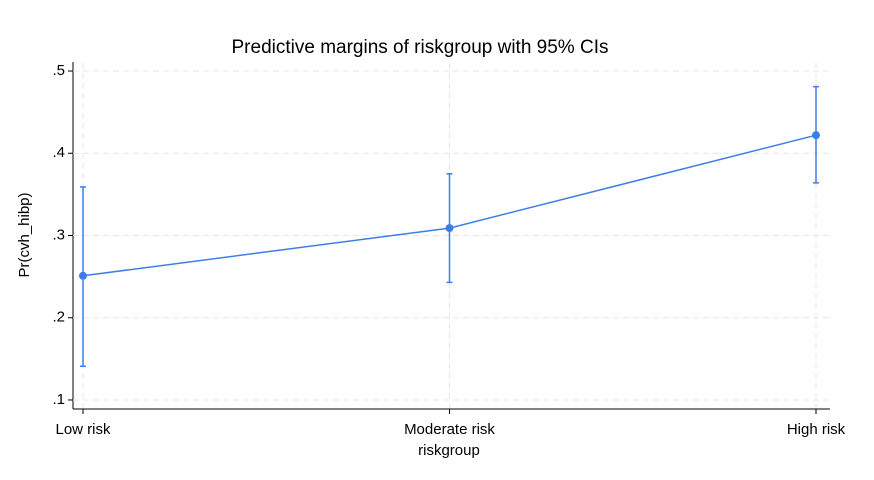 Image resolution: width=874 pixels, height=480 pixels. What do you see at coordinates (58, 70) in the screenshot?
I see `y-tick-label: .5` at bounding box center [58, 70].